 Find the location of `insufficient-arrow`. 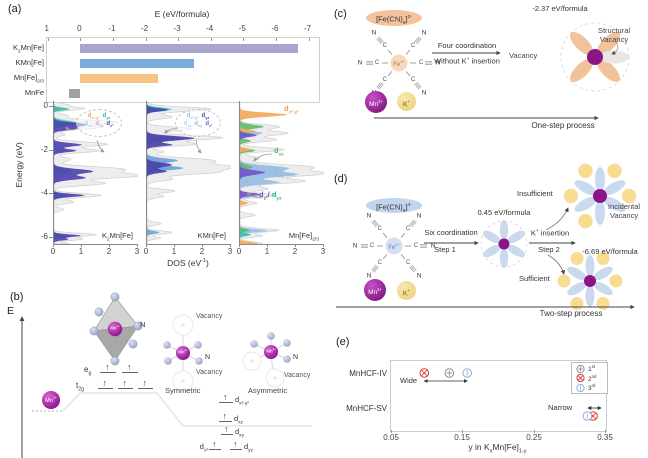

insufficient-arrow is located at coordinates (557, 219).